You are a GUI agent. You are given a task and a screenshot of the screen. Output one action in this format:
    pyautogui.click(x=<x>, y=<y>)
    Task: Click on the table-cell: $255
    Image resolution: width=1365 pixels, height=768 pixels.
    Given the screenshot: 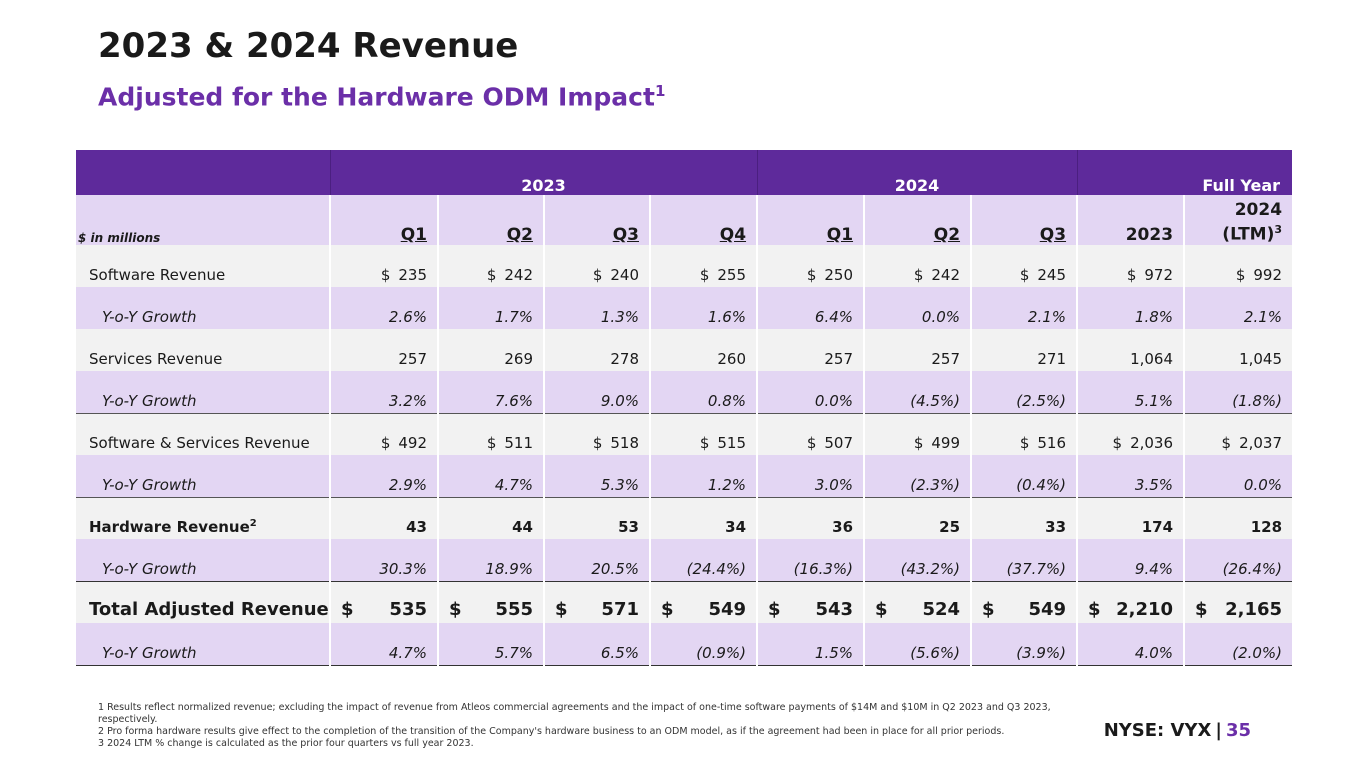 What is the action you would take?
    pyautogui.click(x=703, y=266)
    